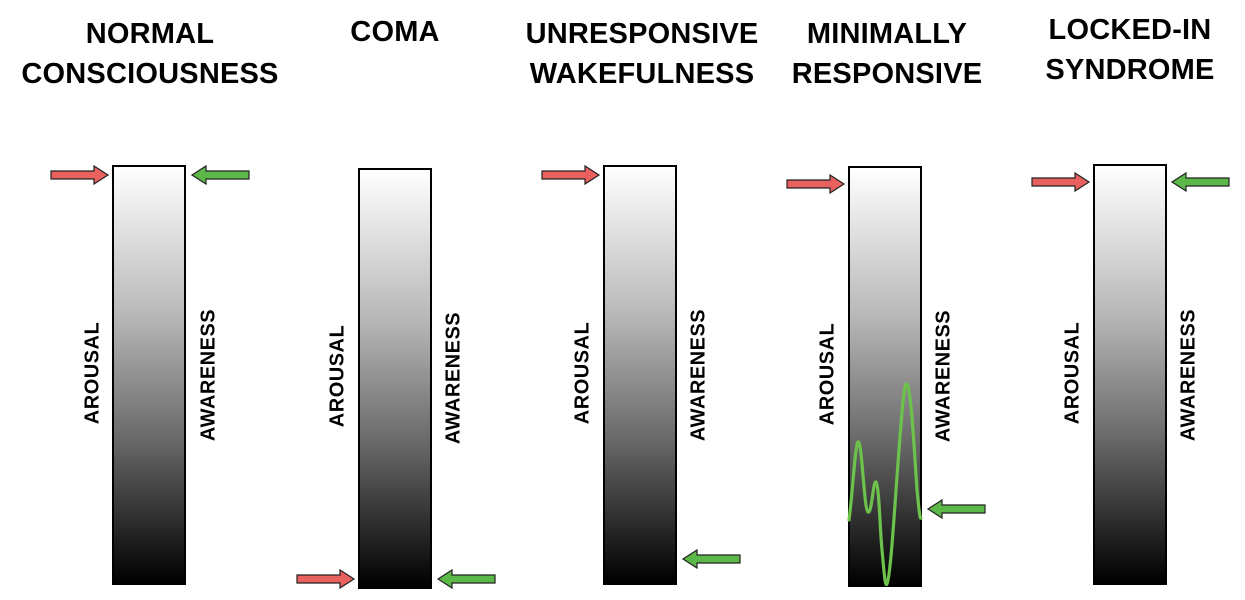  I want to click on title-line-1: UNRESPONSIVE, so click(642, 34).